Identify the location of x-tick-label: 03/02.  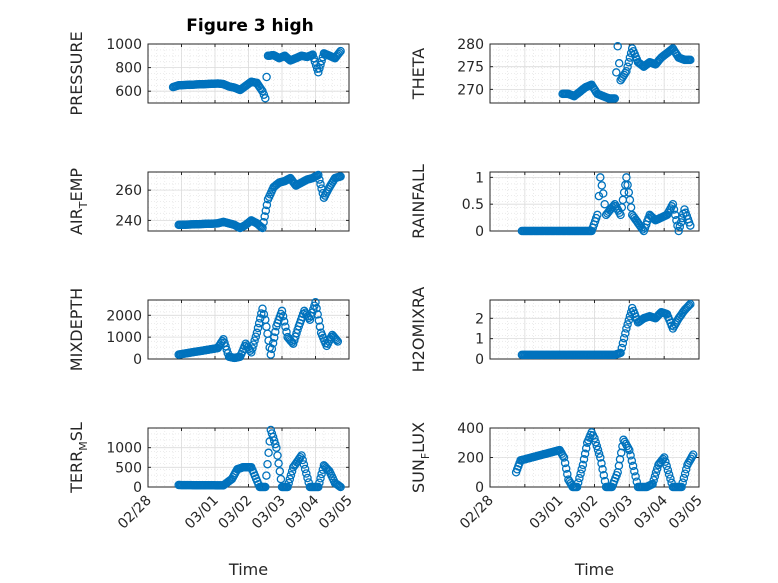
(581, 513).